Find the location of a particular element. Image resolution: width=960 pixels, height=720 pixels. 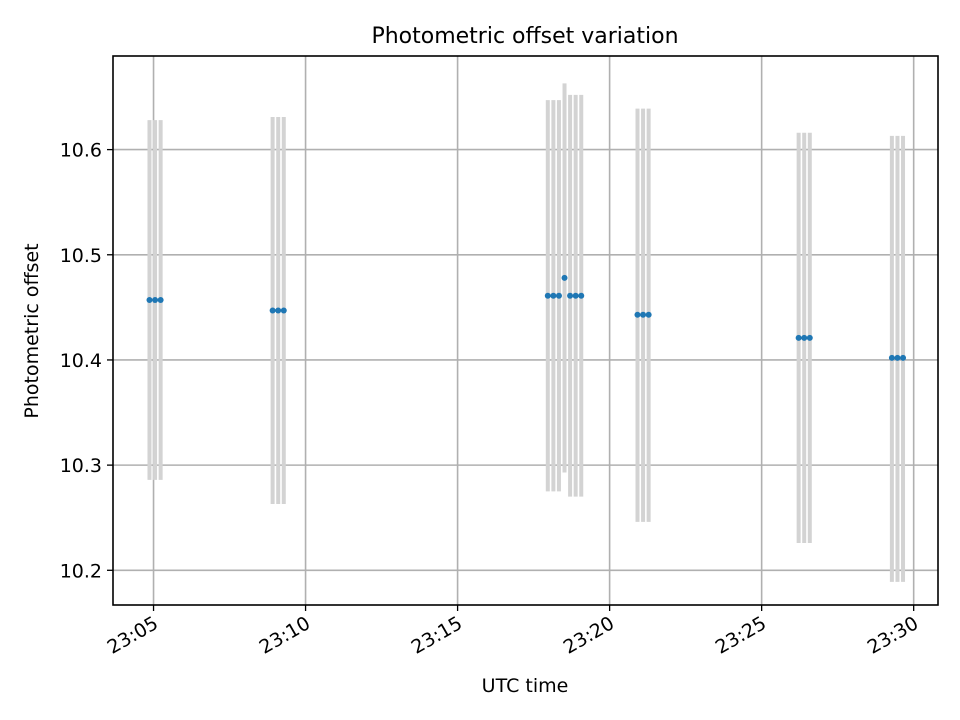

y-tick-label: 10.6 is located at coordinates (81, 151).